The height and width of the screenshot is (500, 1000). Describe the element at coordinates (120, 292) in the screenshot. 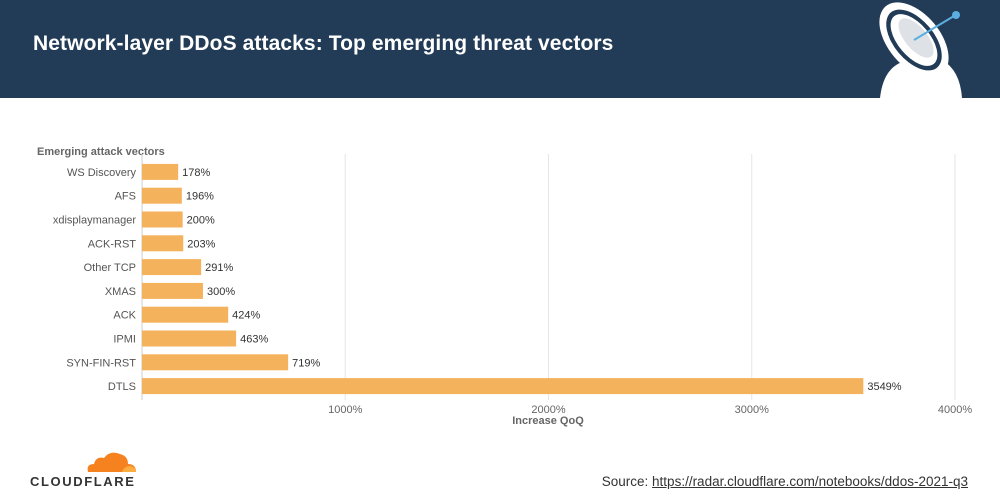

I see `category-label: XMAS` at that location.